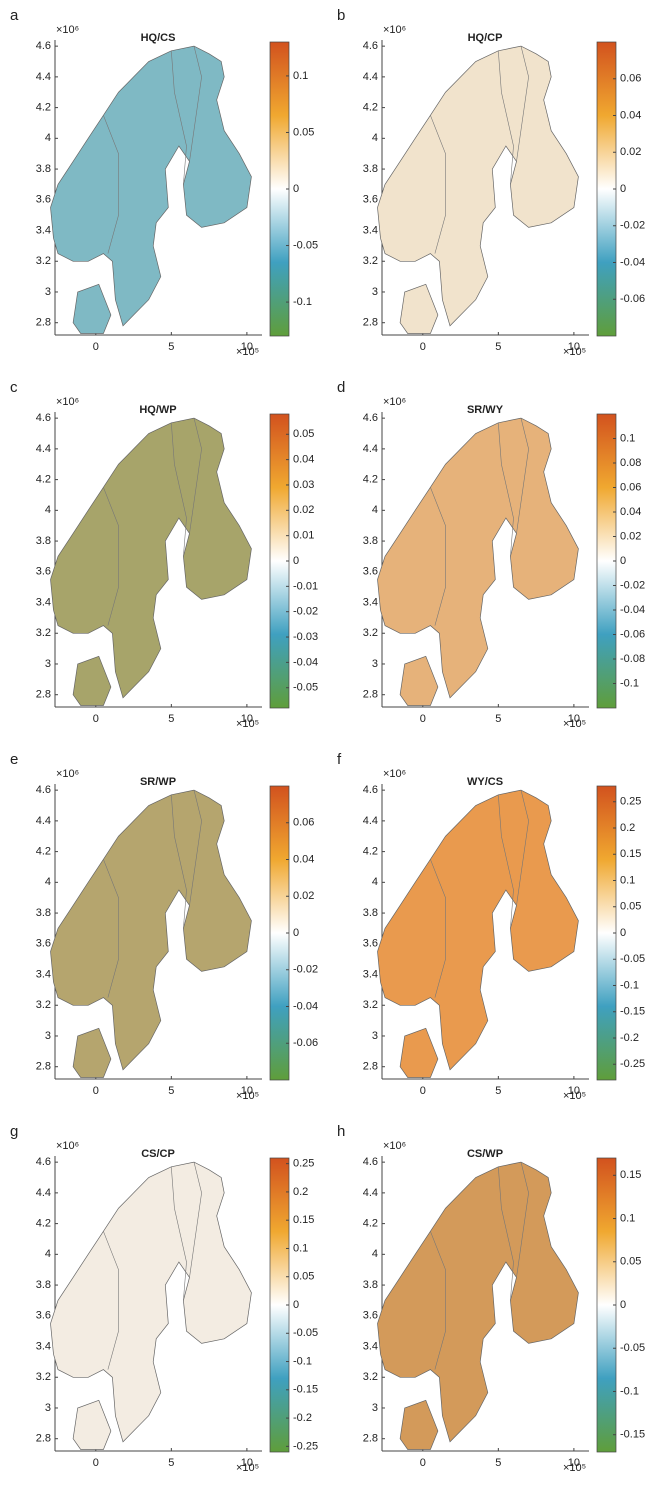 The width and height of the screenshot is (654, 1498). Describe the element at coordinates (629, 1391) in the screenshot. I see `colorbar-tick-label: -0.1` at that location.